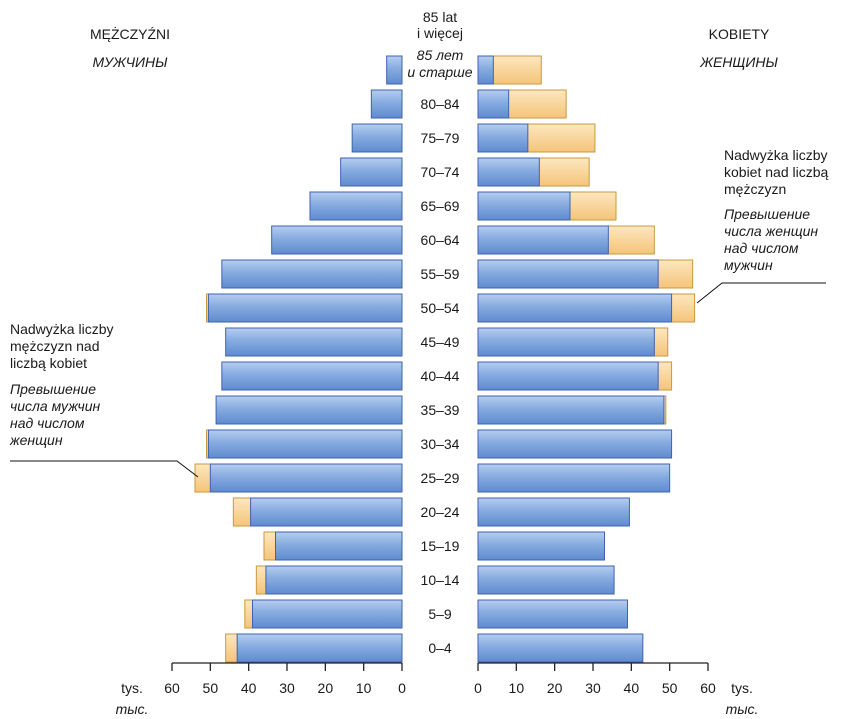 The height and width of the screenshot is (719, 841). Describe the element at coordinates (755, 189) in the screenshot. I see `women-surplus-pl-3: mężczyzn` at that location.